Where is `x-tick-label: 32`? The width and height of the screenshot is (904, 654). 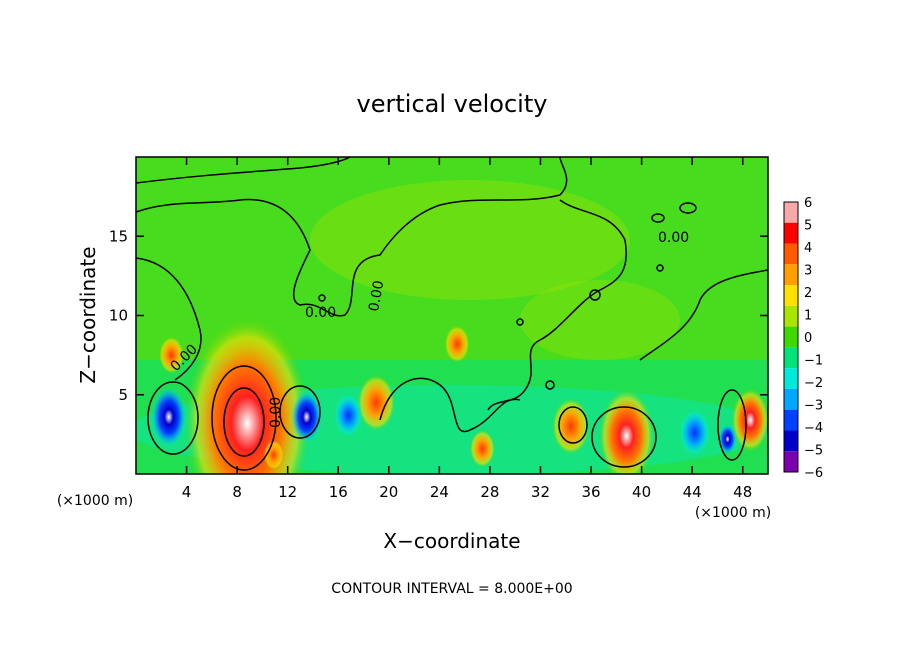
x-tick-label: 32 is located at coordinates (540, 492).